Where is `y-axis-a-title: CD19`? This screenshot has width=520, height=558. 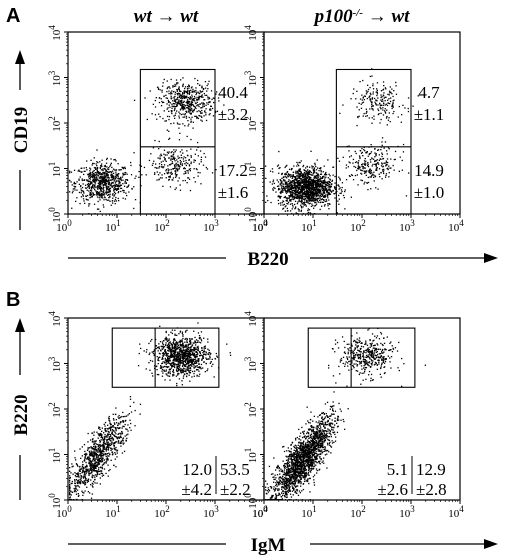
y-axis-a-title: CD19 is located at coordinates (21, 130).